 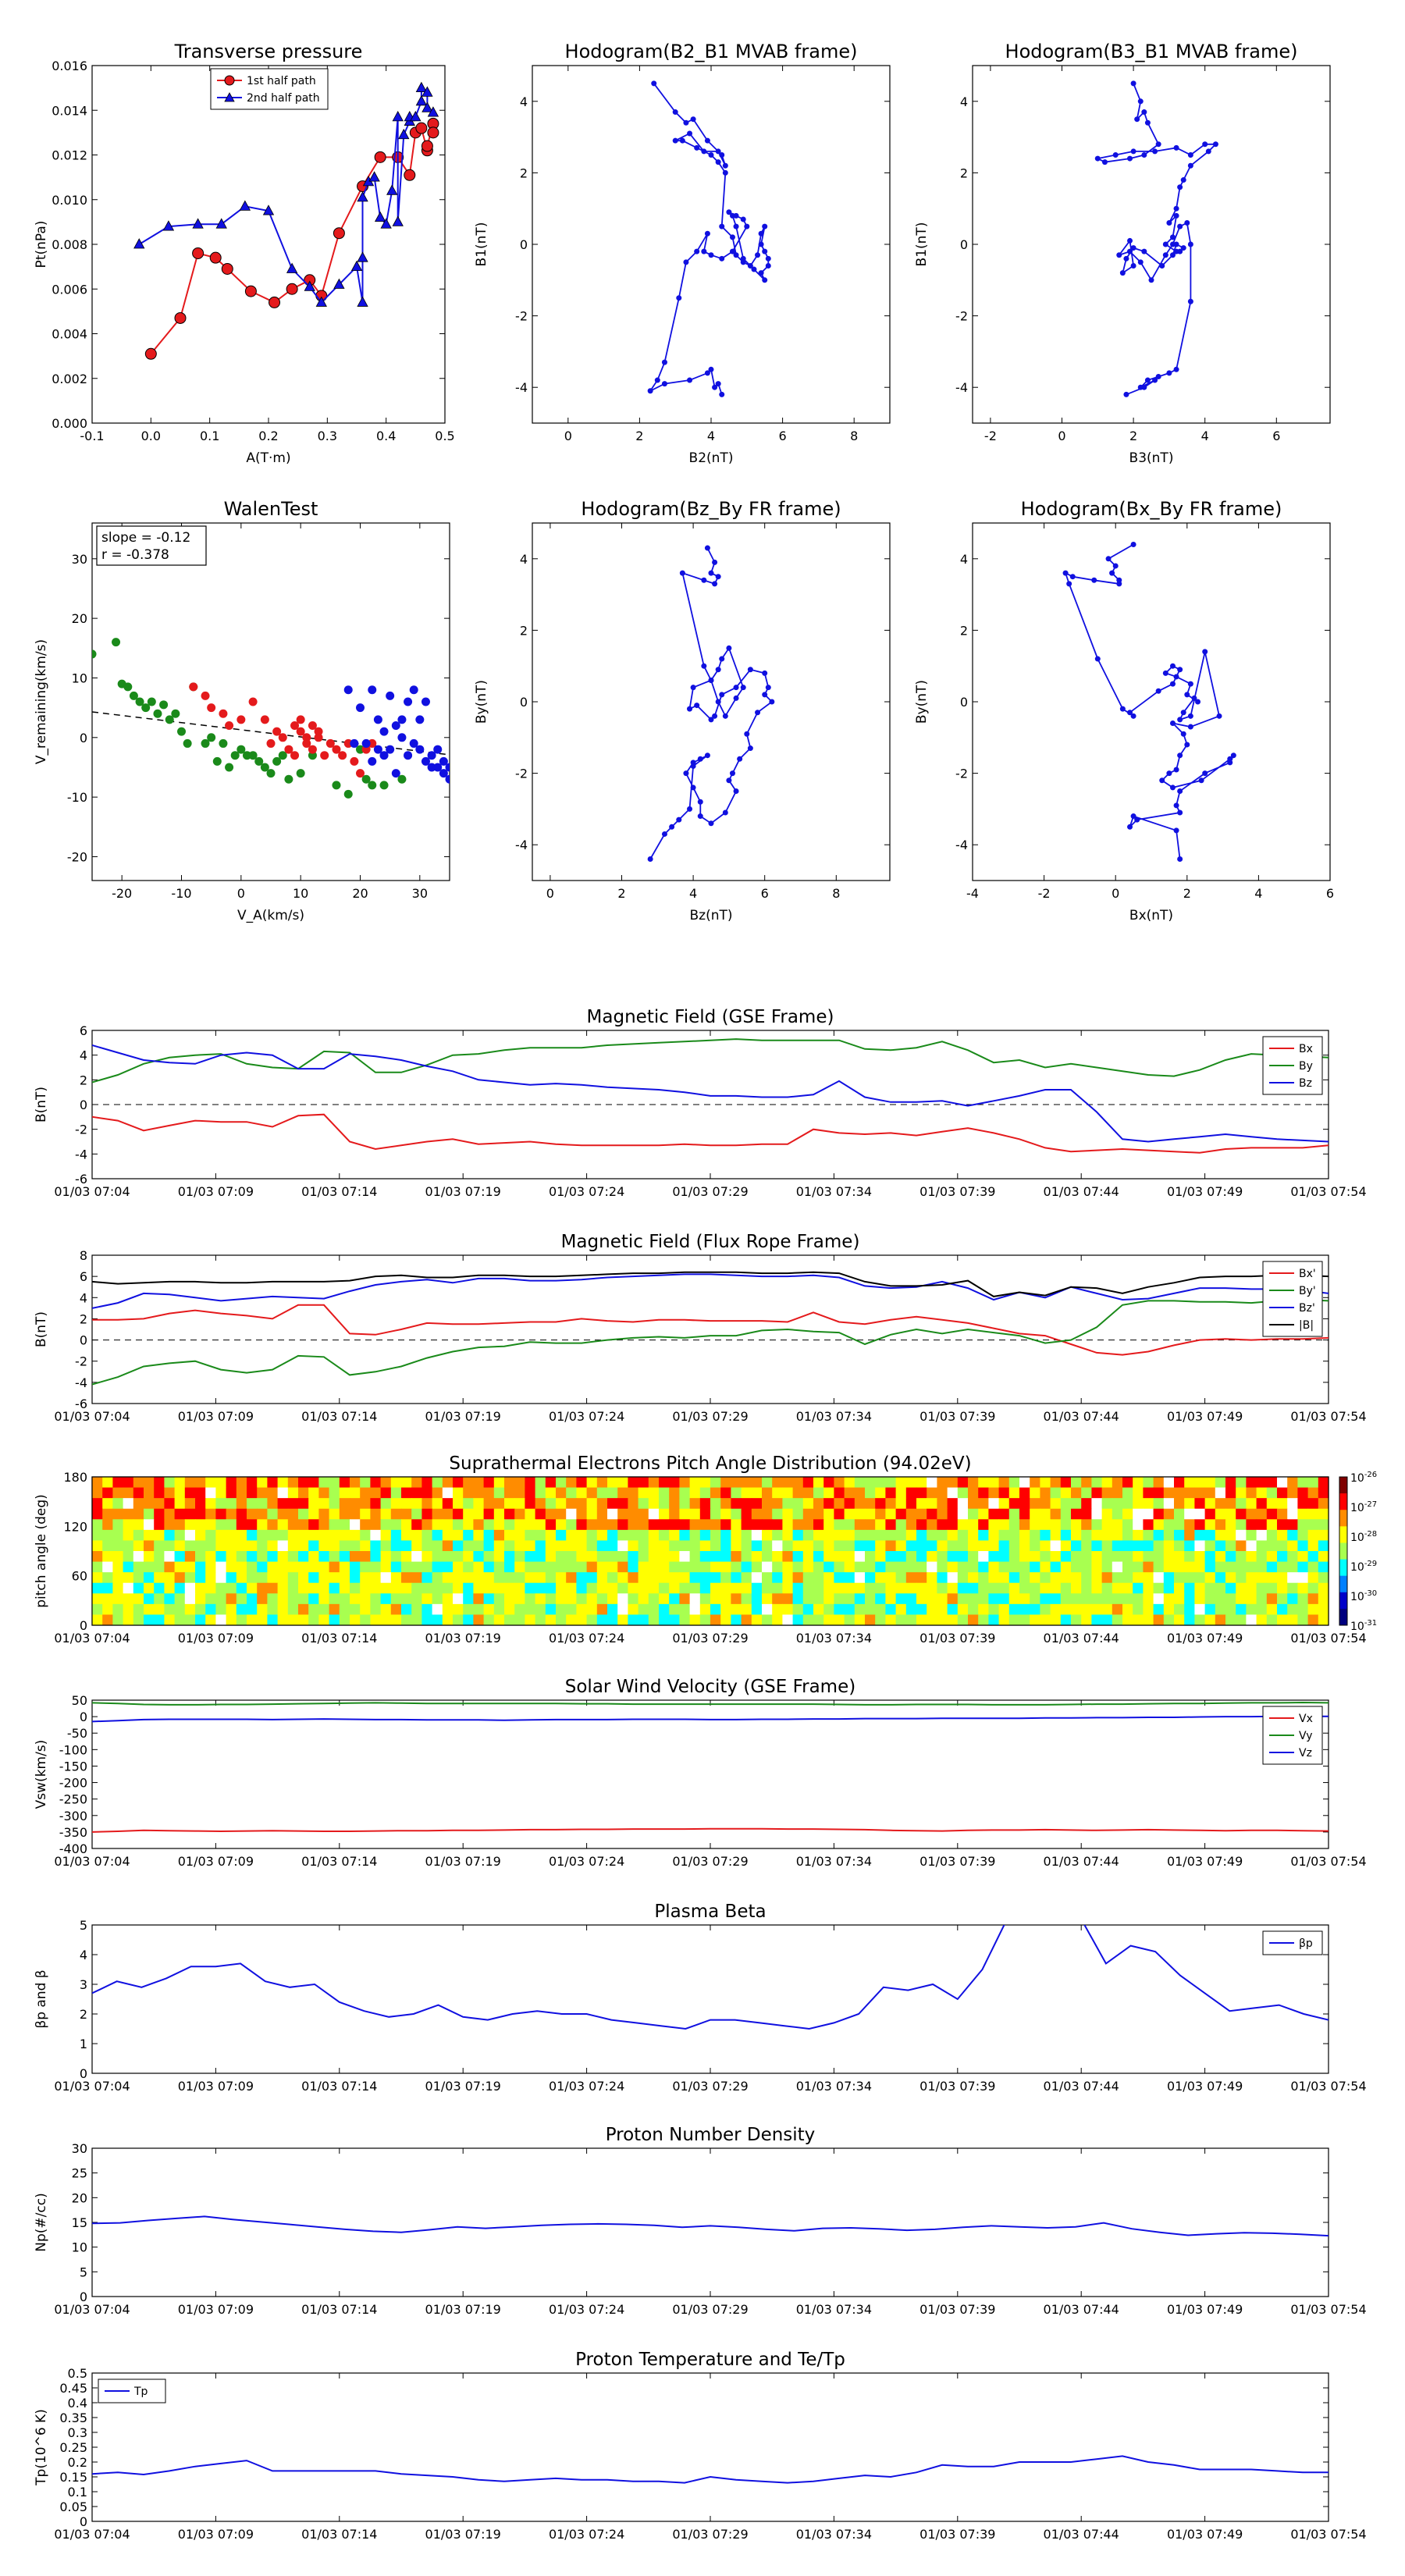 I want to click on y-tick-label: 4, so click(x=84, y=1055).